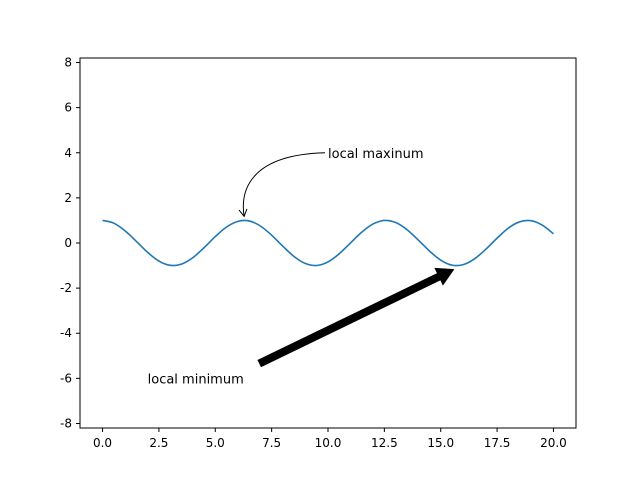 Image resolution: width=640 pixels, height=480 pixels. Describe the element at coordinates (282, 185) in the screenshot. I see `local-maximum-arrow` at that location.